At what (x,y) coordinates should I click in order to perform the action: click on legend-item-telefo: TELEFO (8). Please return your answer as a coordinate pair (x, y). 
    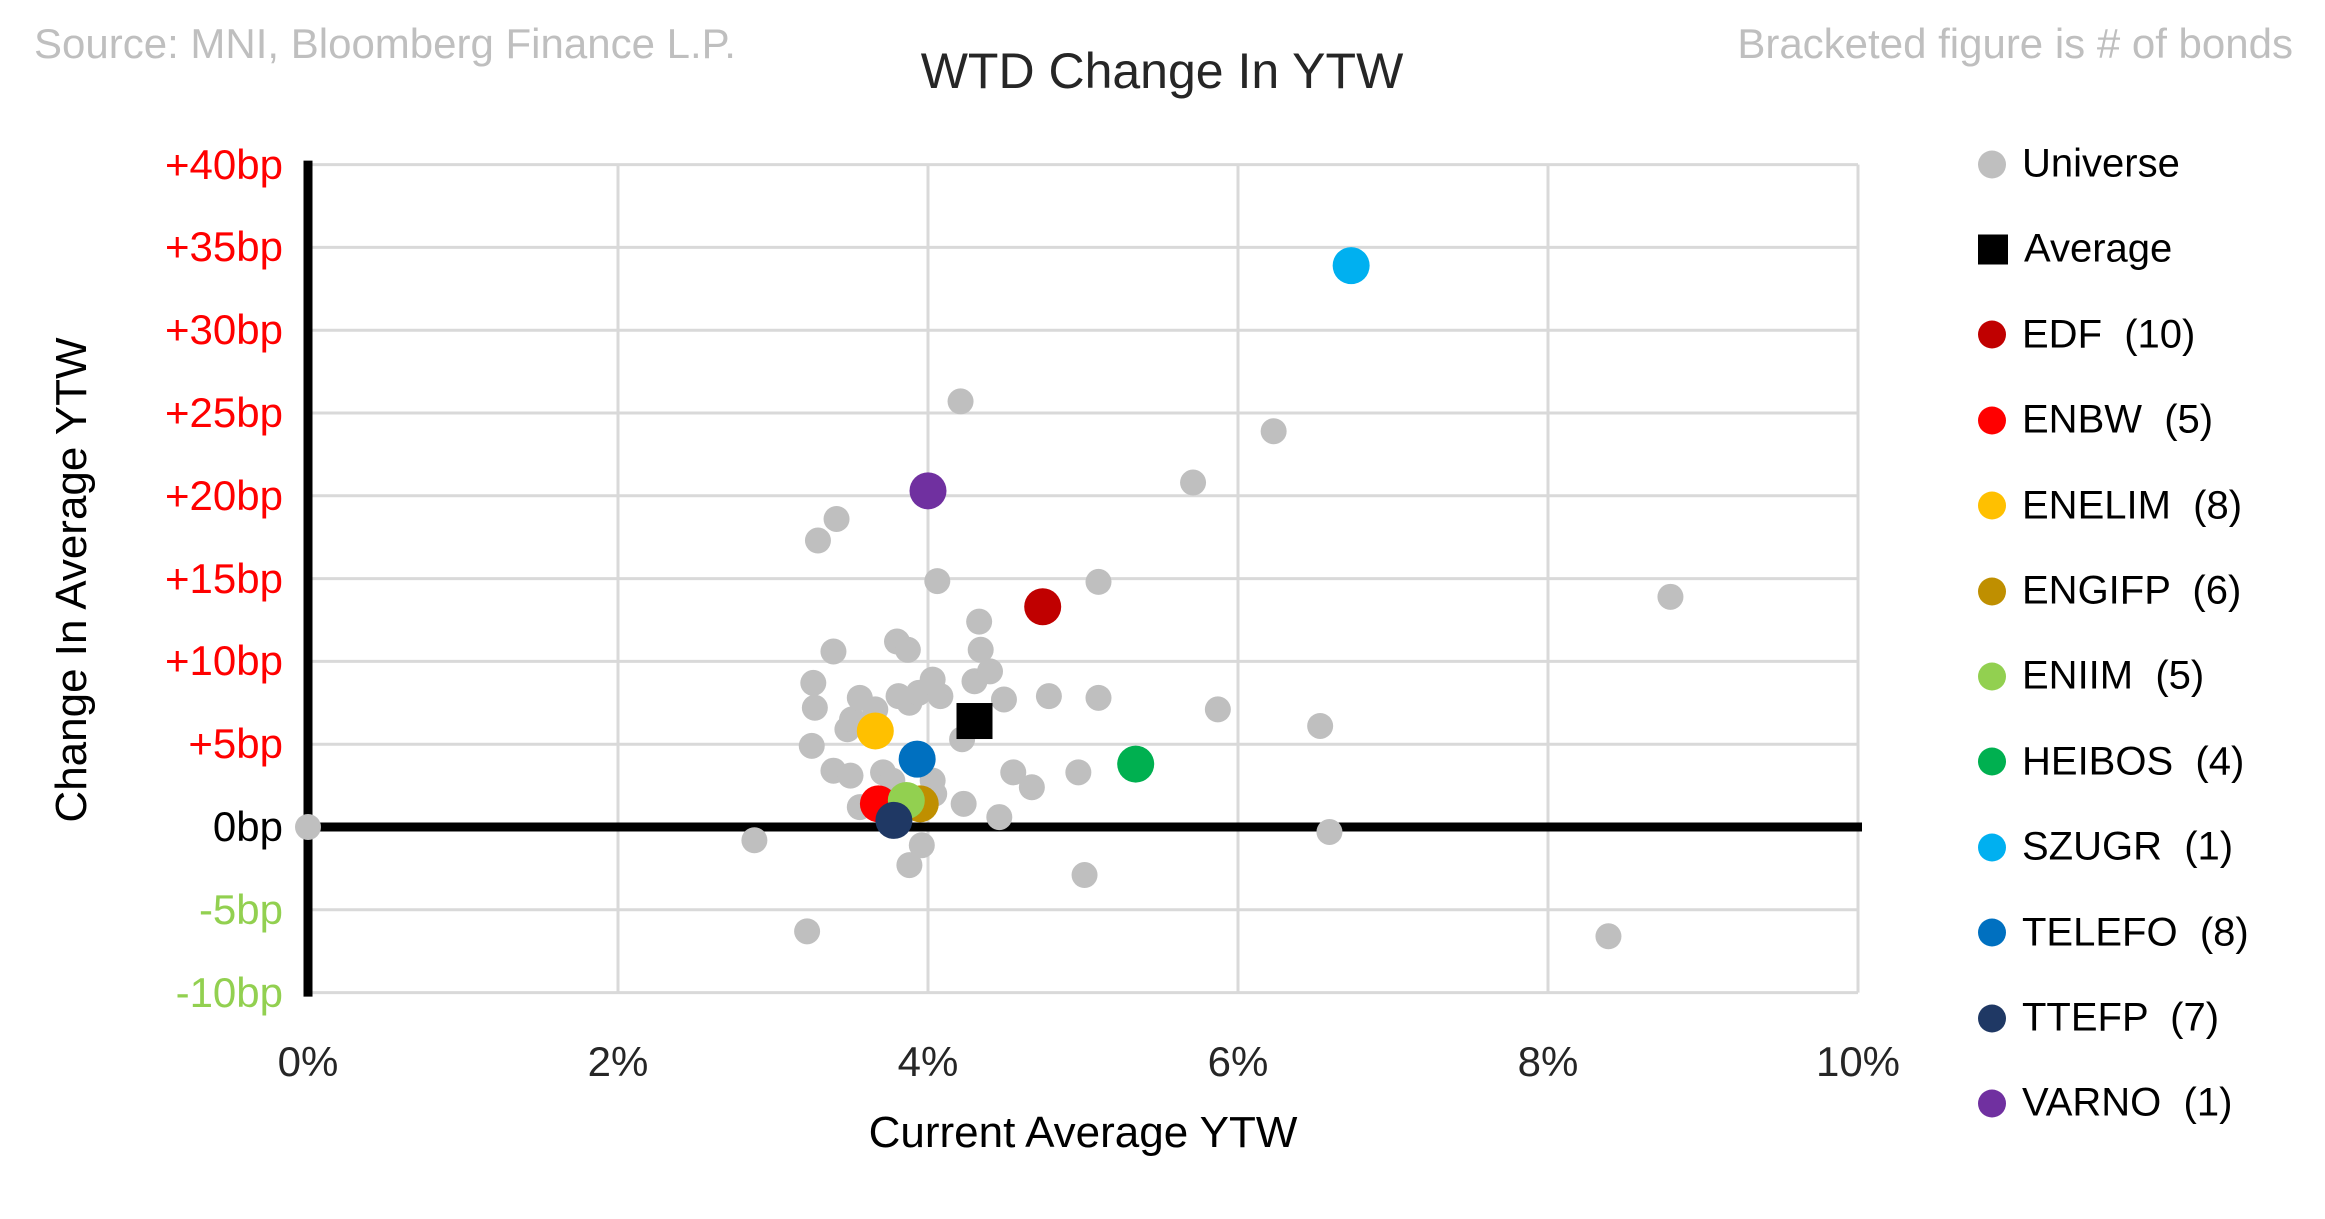
    Looking at the image, I should click on (2113, 932).